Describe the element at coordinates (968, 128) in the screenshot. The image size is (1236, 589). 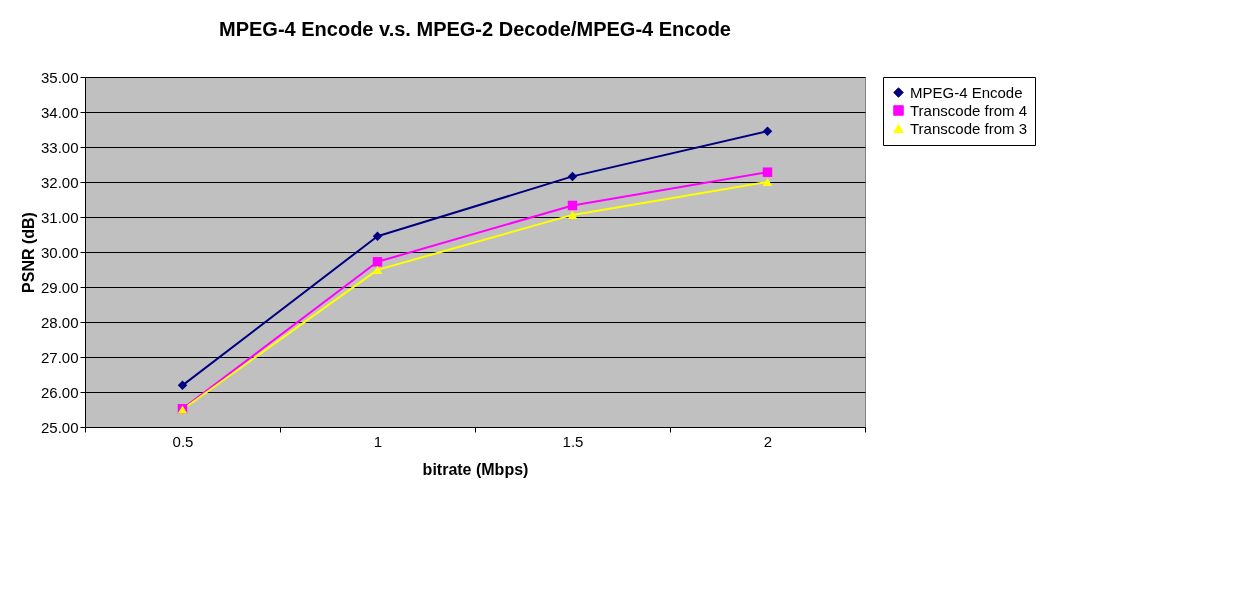
I see `legend-label: Transcode from 3` at that location.